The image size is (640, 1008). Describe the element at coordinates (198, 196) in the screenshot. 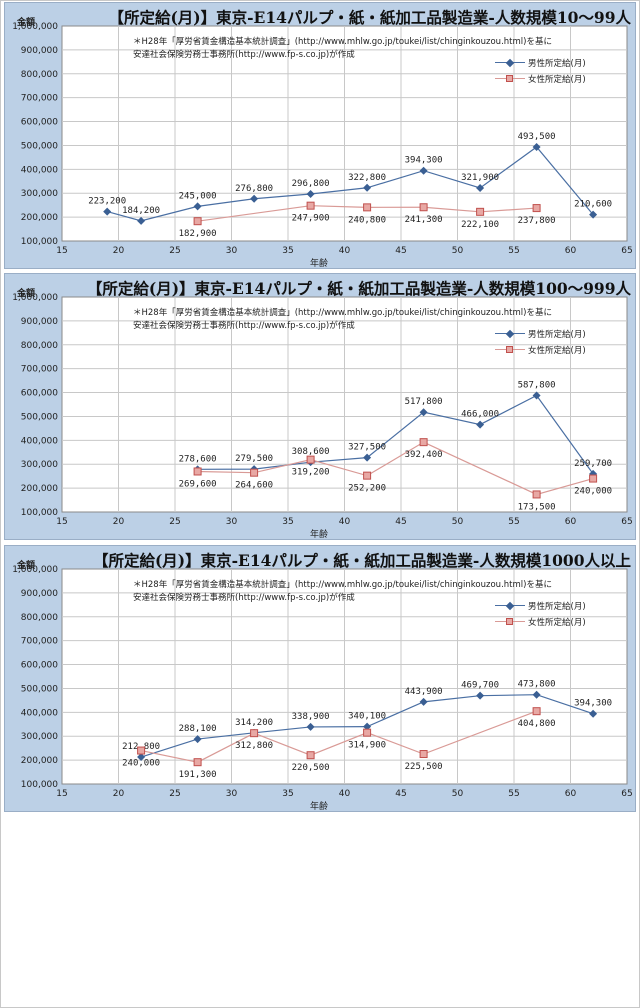

I see `male-data-label: 245,000` at that location.